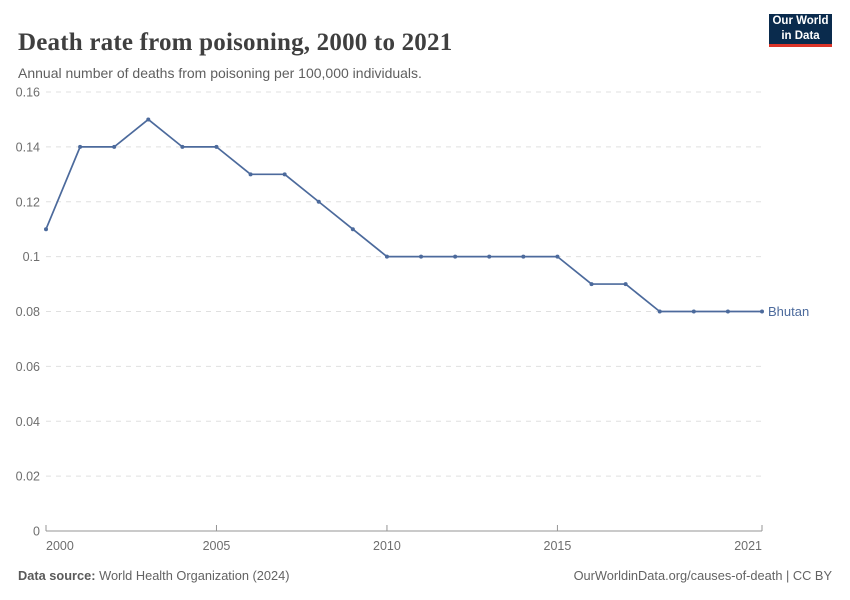  What do you see at coordinates (60, 546) in the screenshot?
I see `x-axis-tick-label: 2000` at bounding box center [60, 546].